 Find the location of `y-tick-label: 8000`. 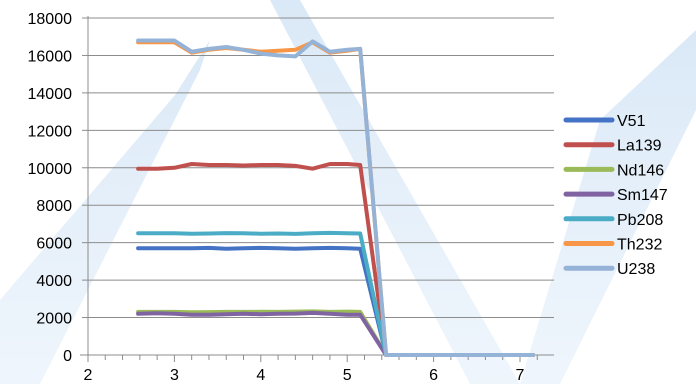

y-tick-label: 8000 is located at coordinates (54, 206).